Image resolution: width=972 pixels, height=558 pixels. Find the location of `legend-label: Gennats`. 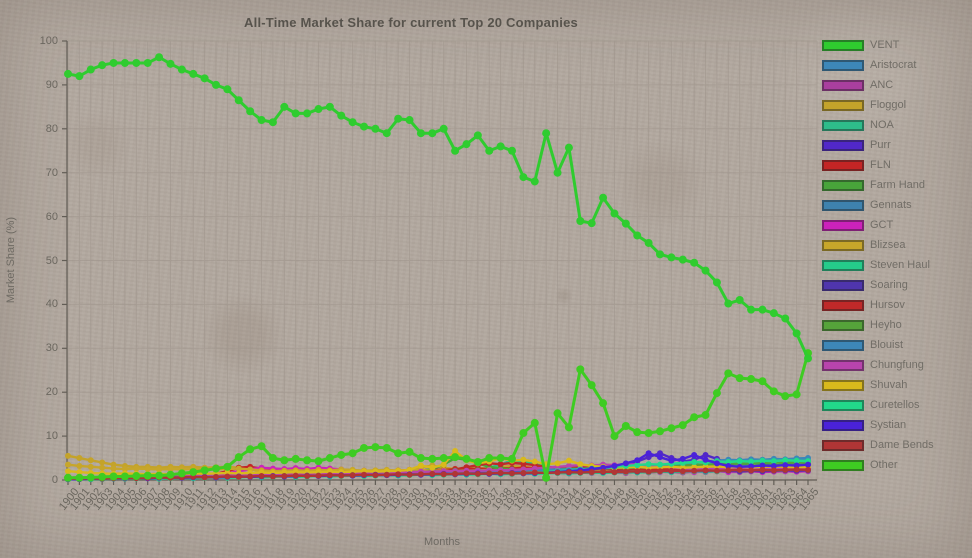

legend-label: Gennats is located at coordinates (891, 204).